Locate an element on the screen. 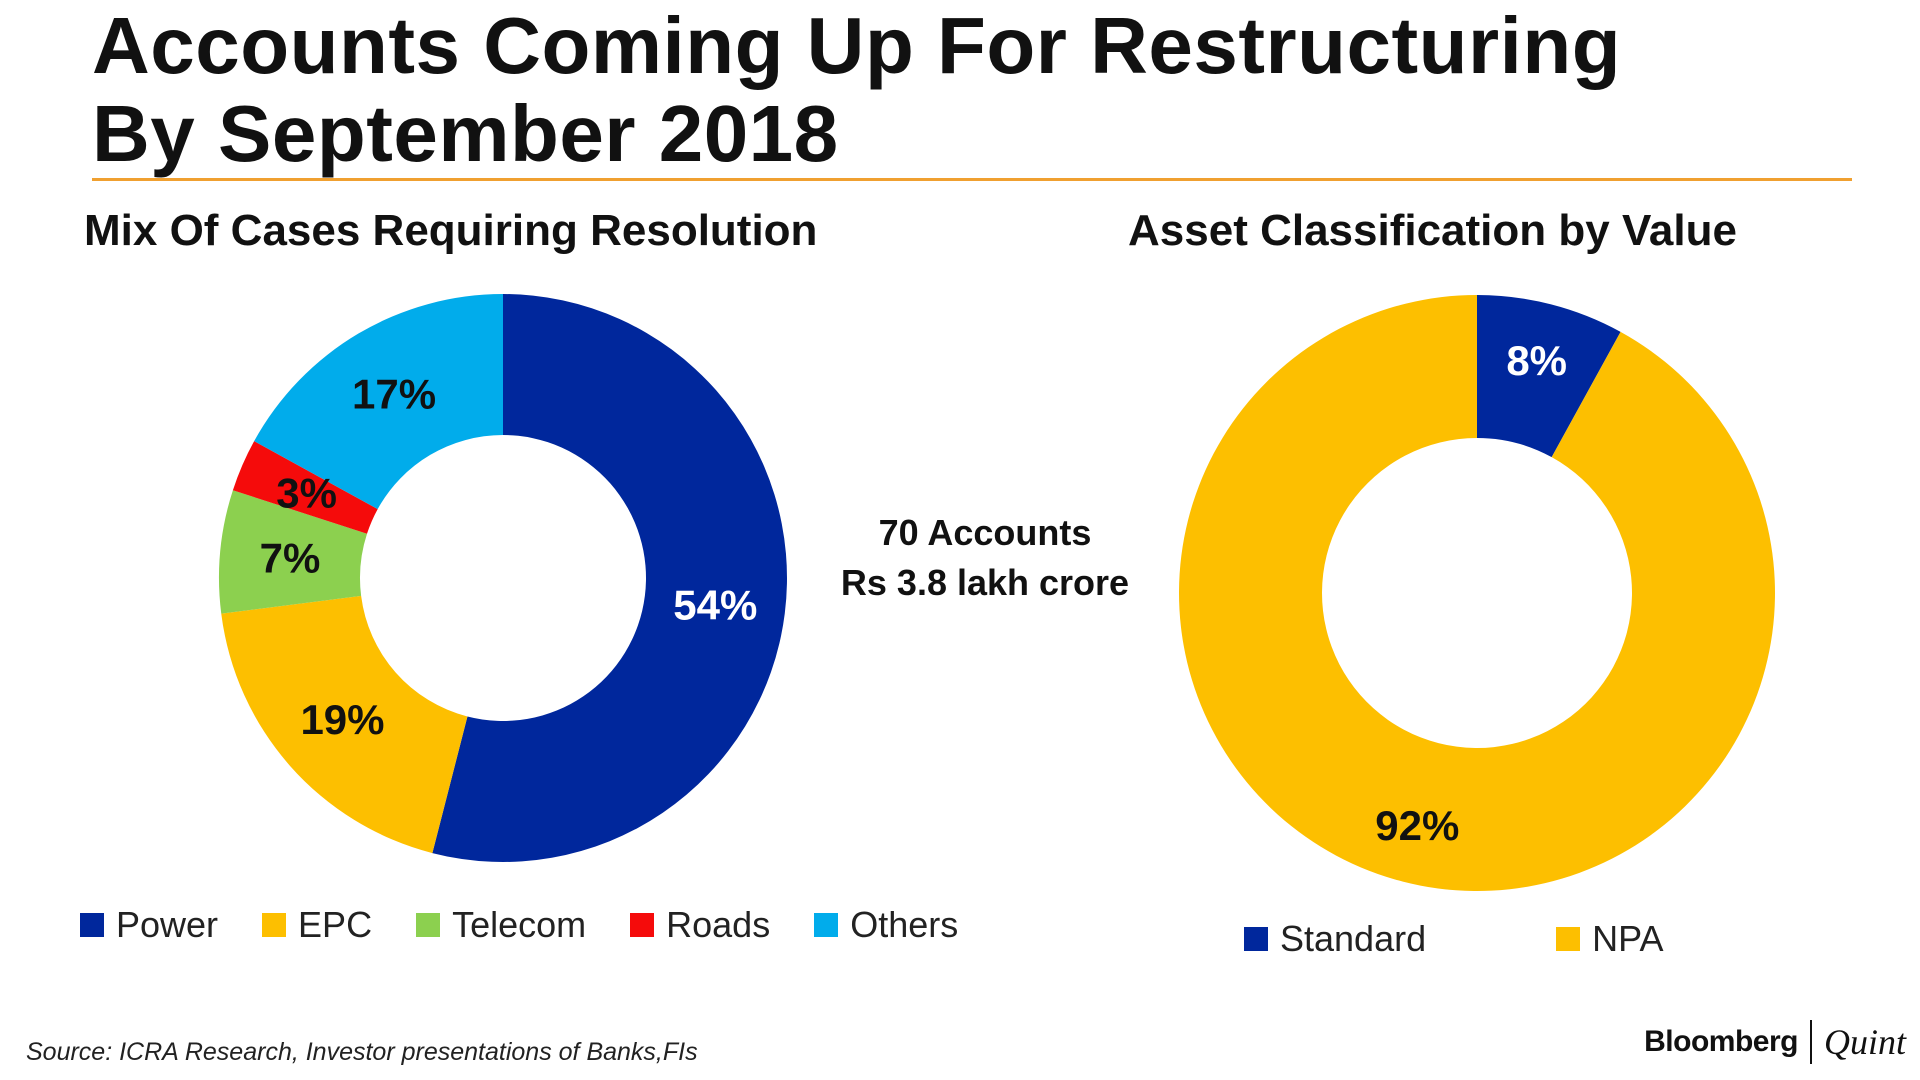 This screenshot has width=1920, height=1080. title-divider is located at coordinates (972, 179).